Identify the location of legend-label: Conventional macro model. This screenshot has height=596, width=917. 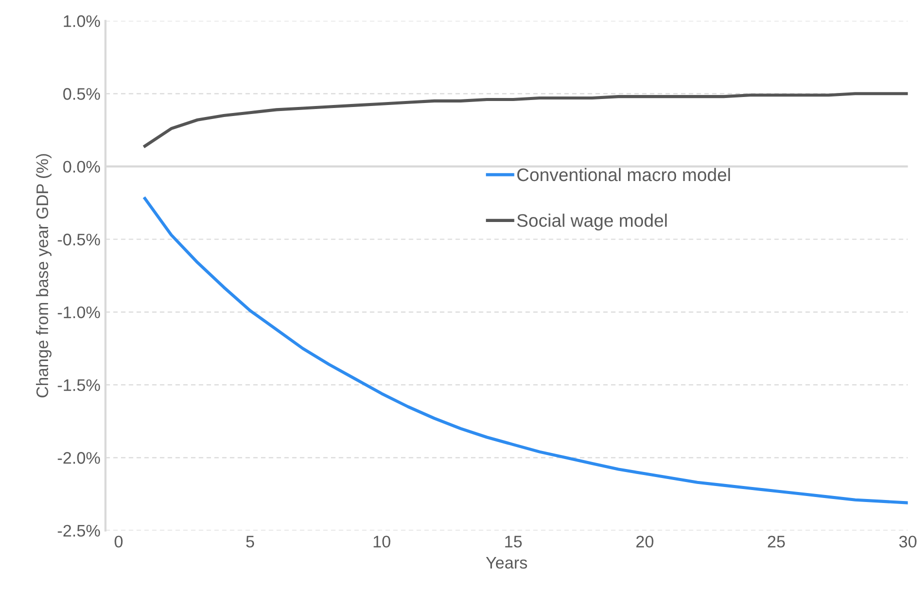
(623, 175).